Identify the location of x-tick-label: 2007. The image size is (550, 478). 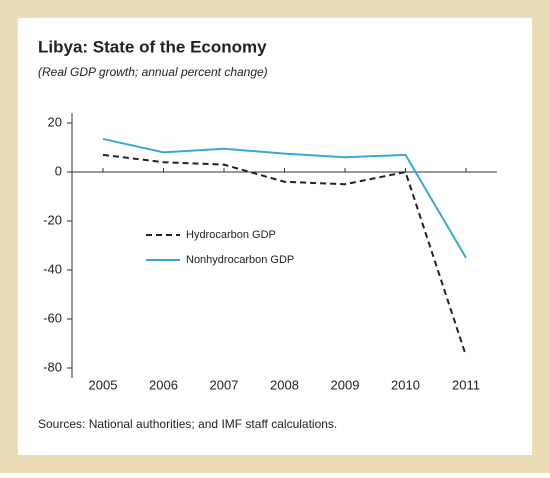
(224, 384).